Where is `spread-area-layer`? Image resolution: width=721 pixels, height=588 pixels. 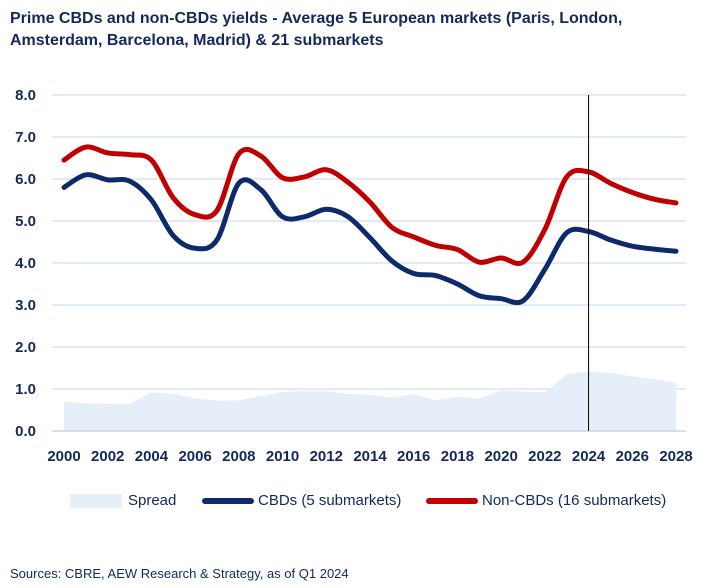
spread-area-layer is located at coordinates (370, 401).